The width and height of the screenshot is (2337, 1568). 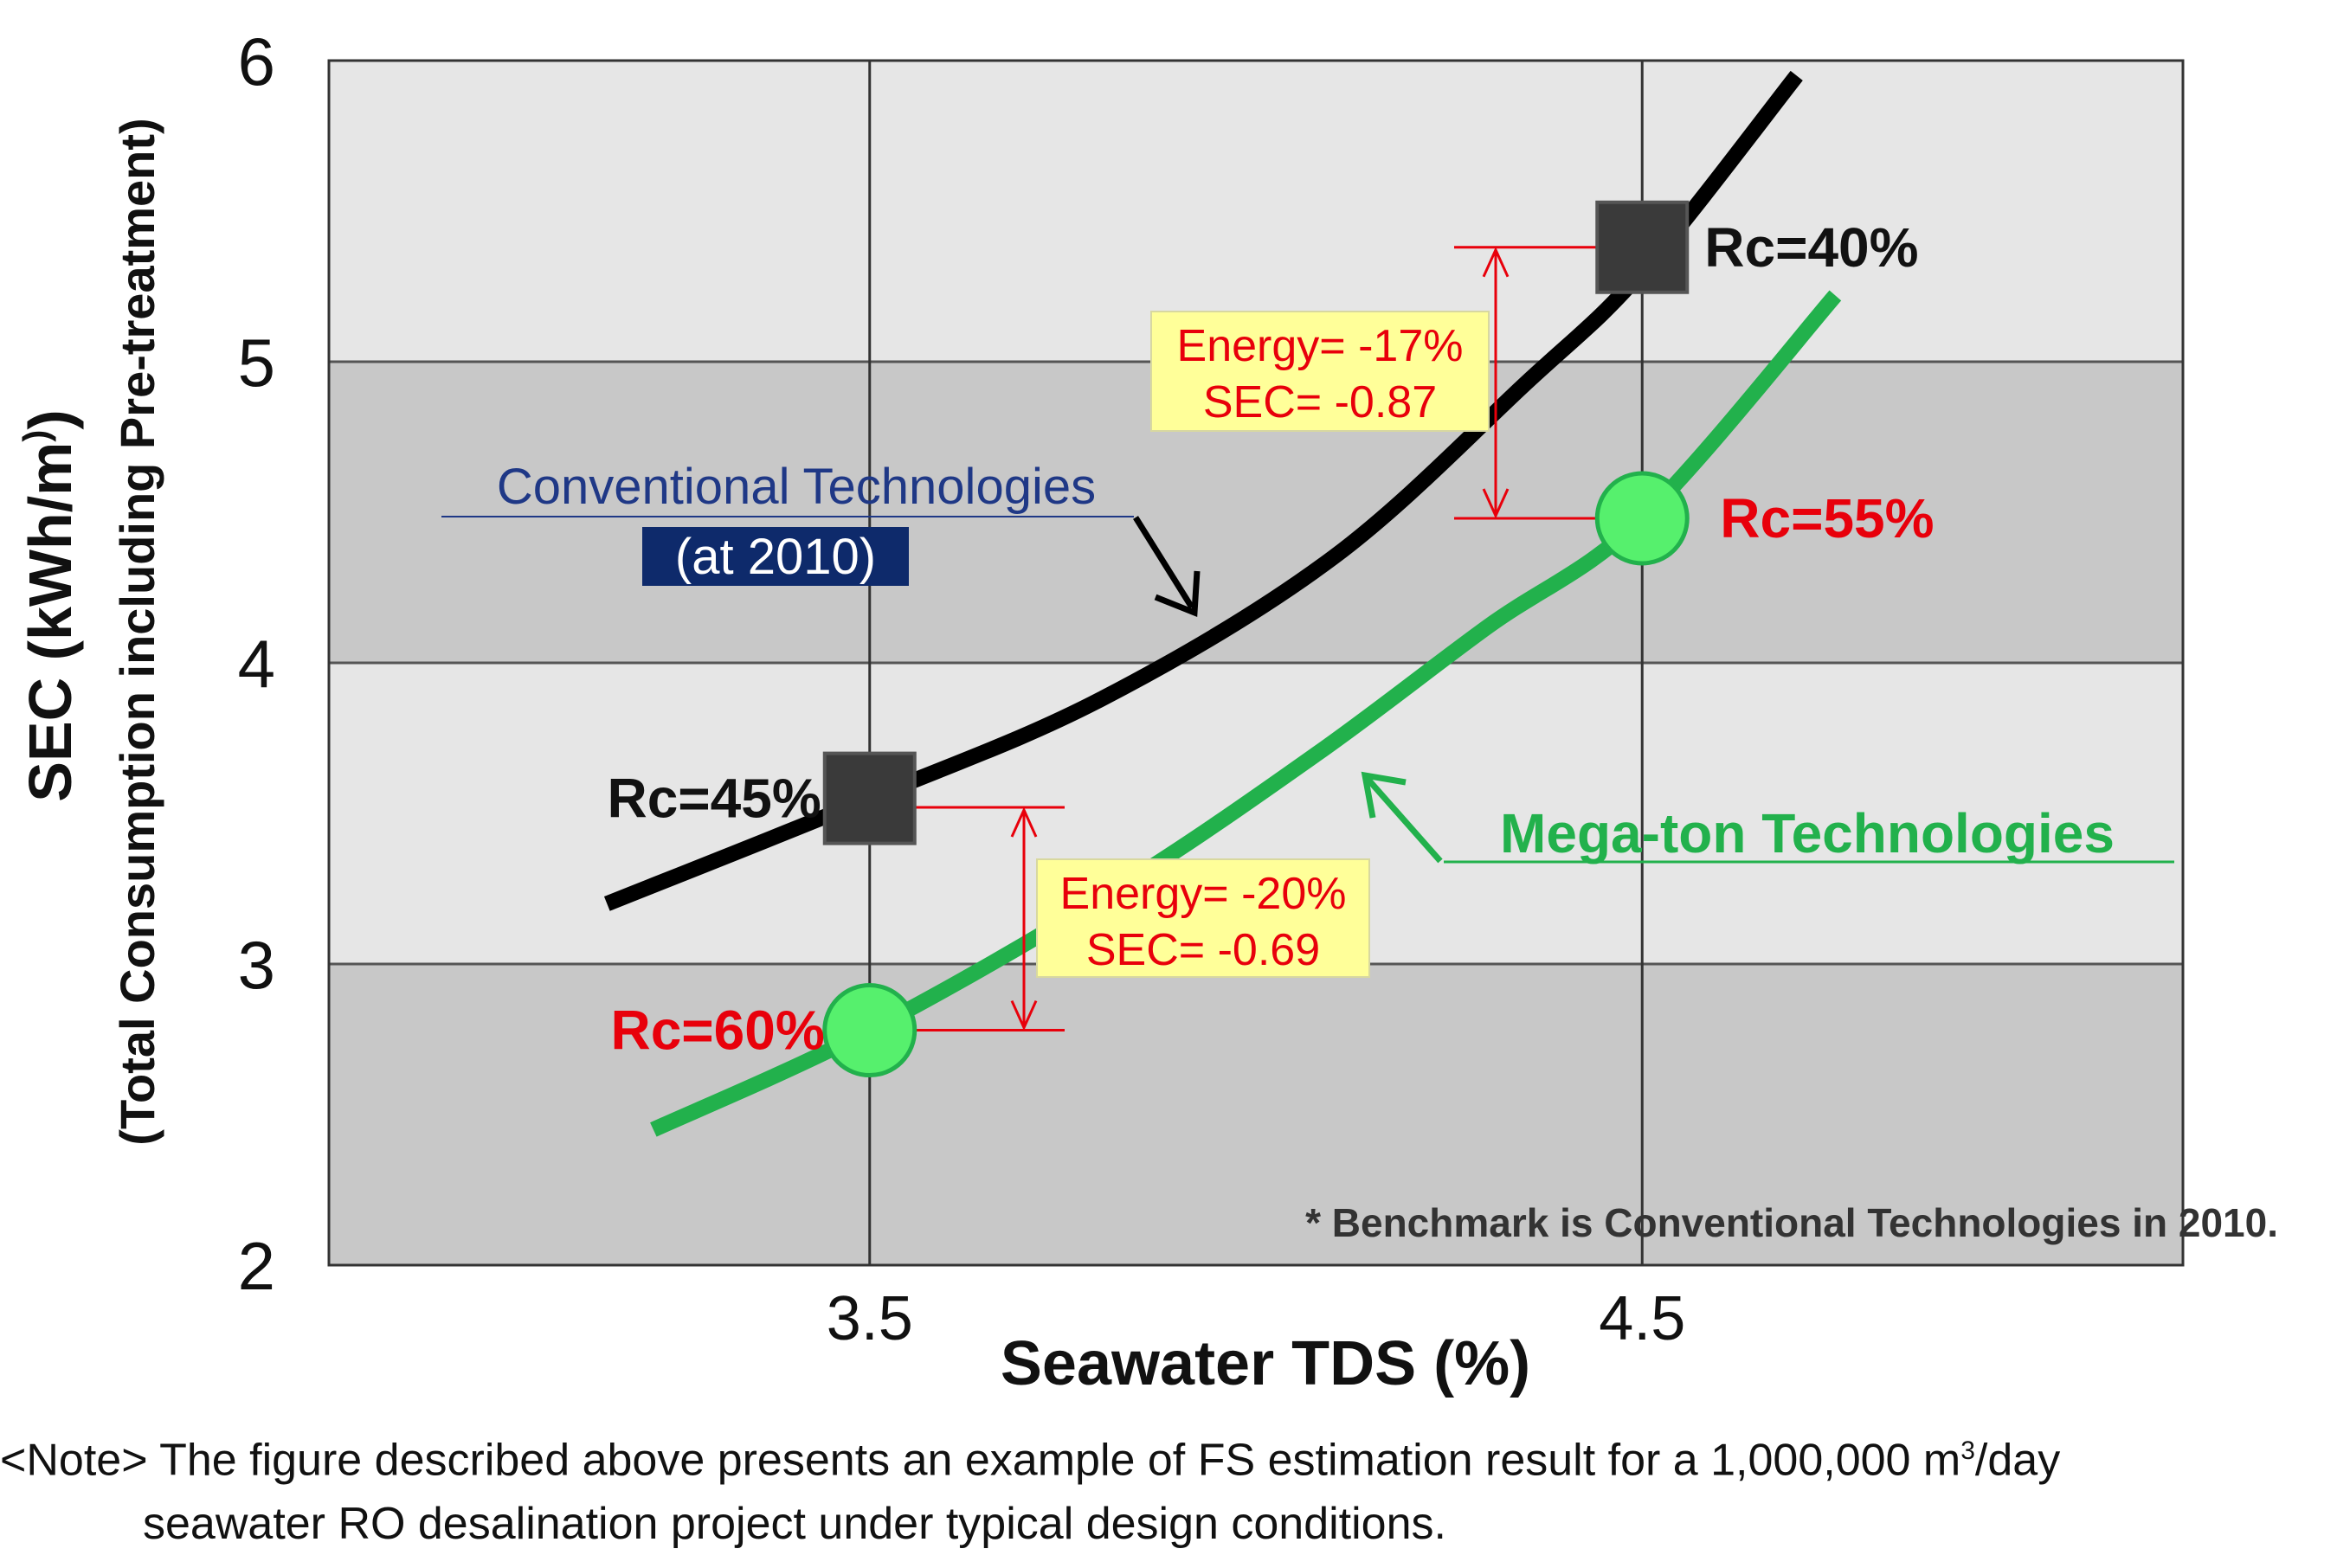 I want to click on y-tick-label: 6, so click(x=256, y=61).